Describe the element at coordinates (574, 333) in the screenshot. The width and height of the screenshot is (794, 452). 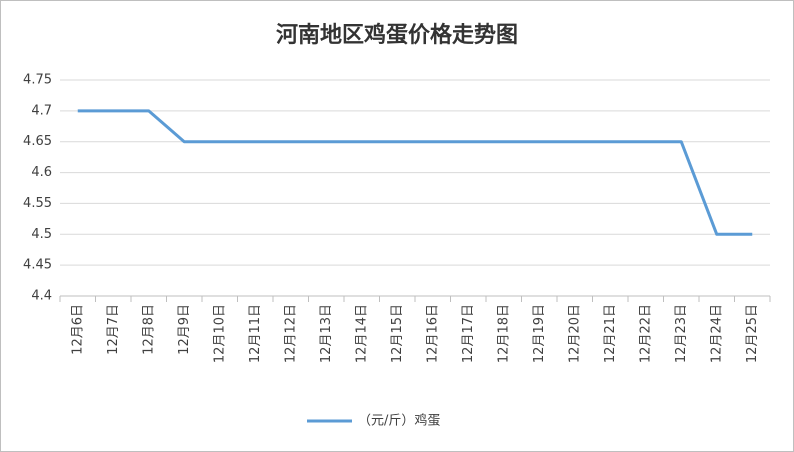
I see `x-tick-label: 12月20日` at that location.